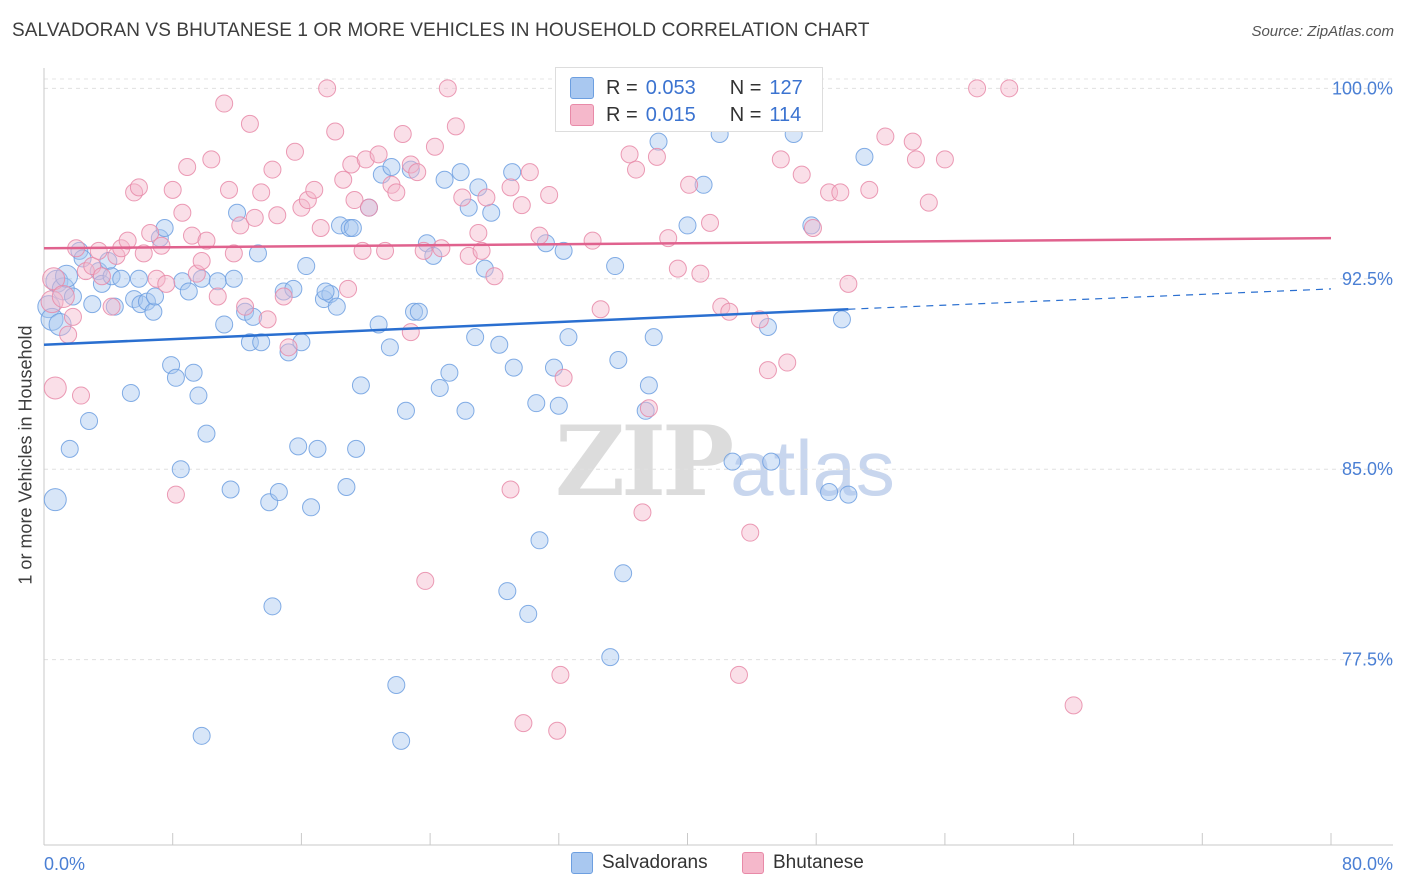 This screenshot has height=892, width=1406. What do you see at coordinates (753, 863) in the screenshot?
I see `legend-swatch-bhutanese` at bounding box center [753, 863].